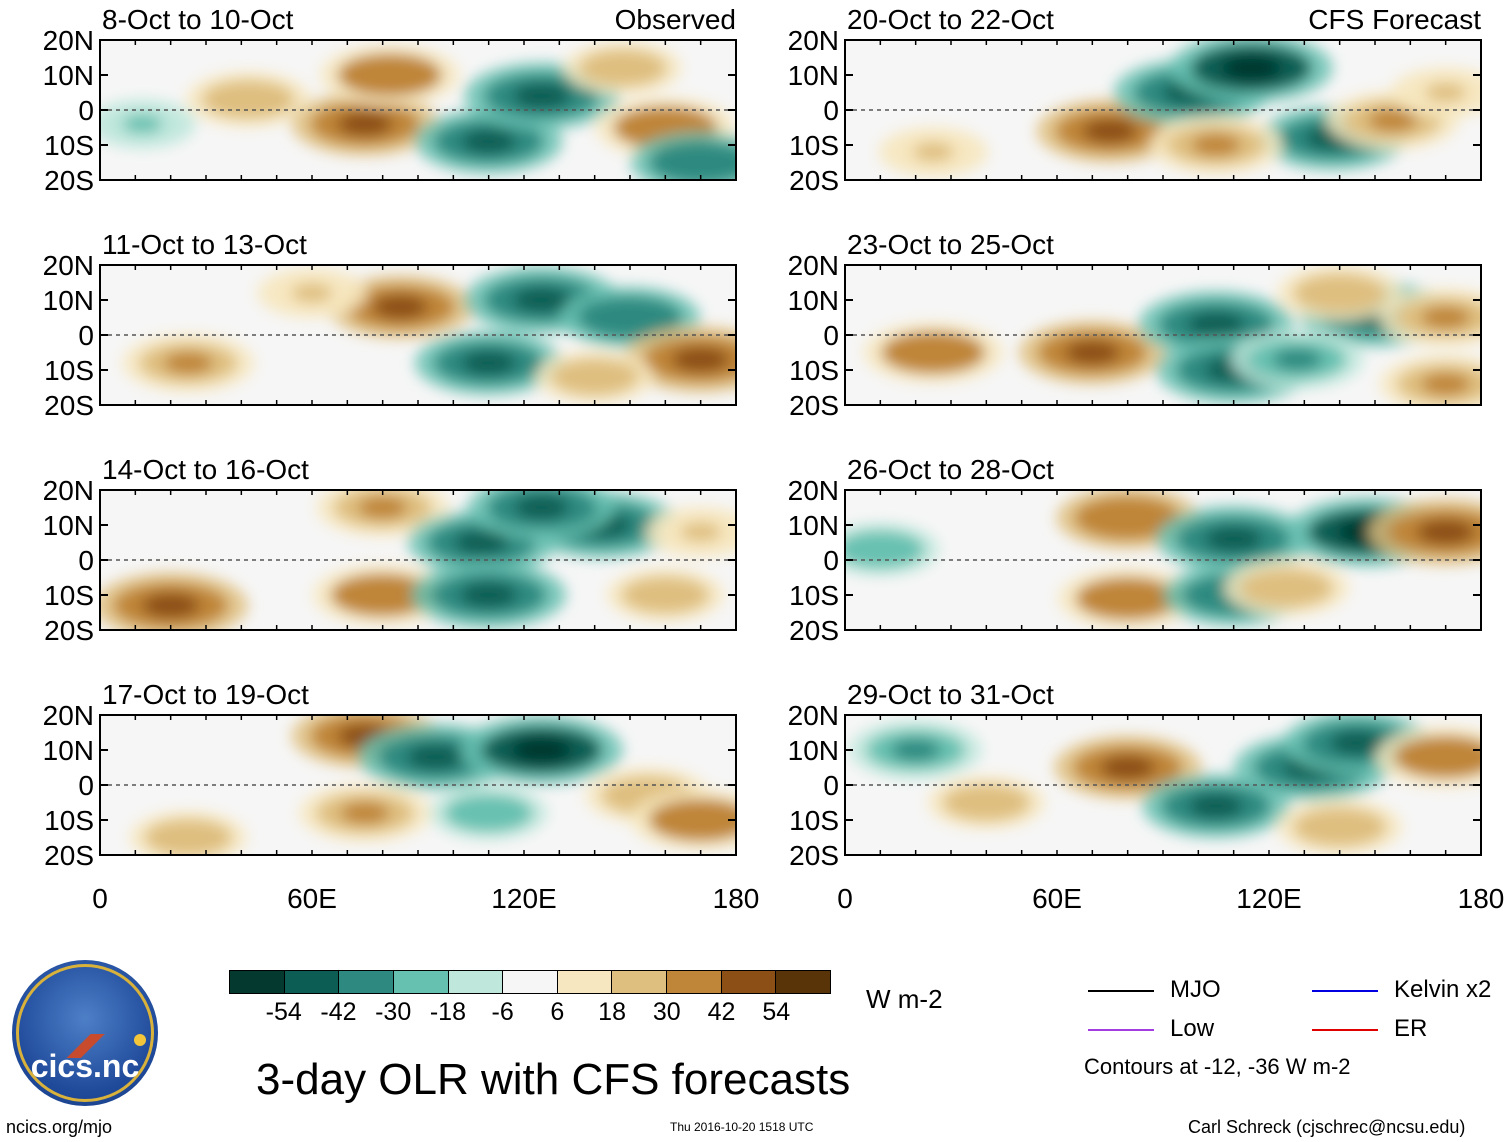 This screenshot has height=1142, width=1510. Describe the element at coordinates (950, 694) in the screenshot. I see `panel-period: 29-Oct to 31-Oct` at that location.